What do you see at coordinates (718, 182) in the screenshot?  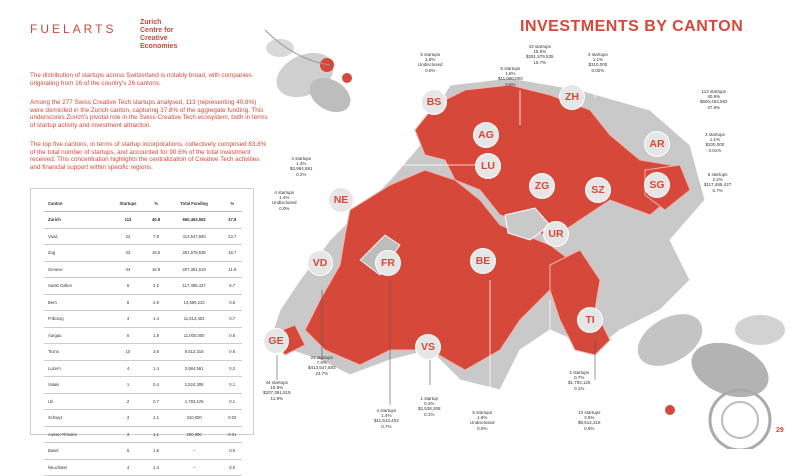 I see `ann-sg: 6 startups 2.2% $117,485,427 6.7%` at bounding box center [718, 182].